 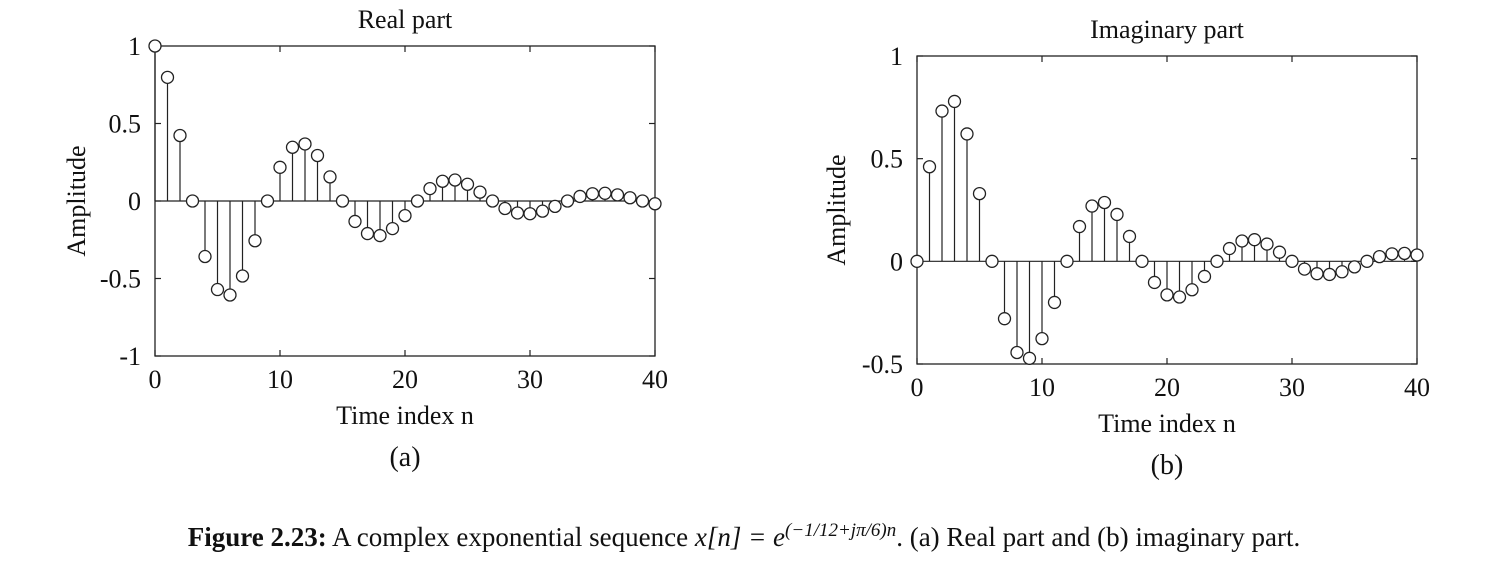 What do you see at coordinates (405, 415) in the screenshot?
I see `real-x-axis-label: Time index n` at bounding box center [405, 415].